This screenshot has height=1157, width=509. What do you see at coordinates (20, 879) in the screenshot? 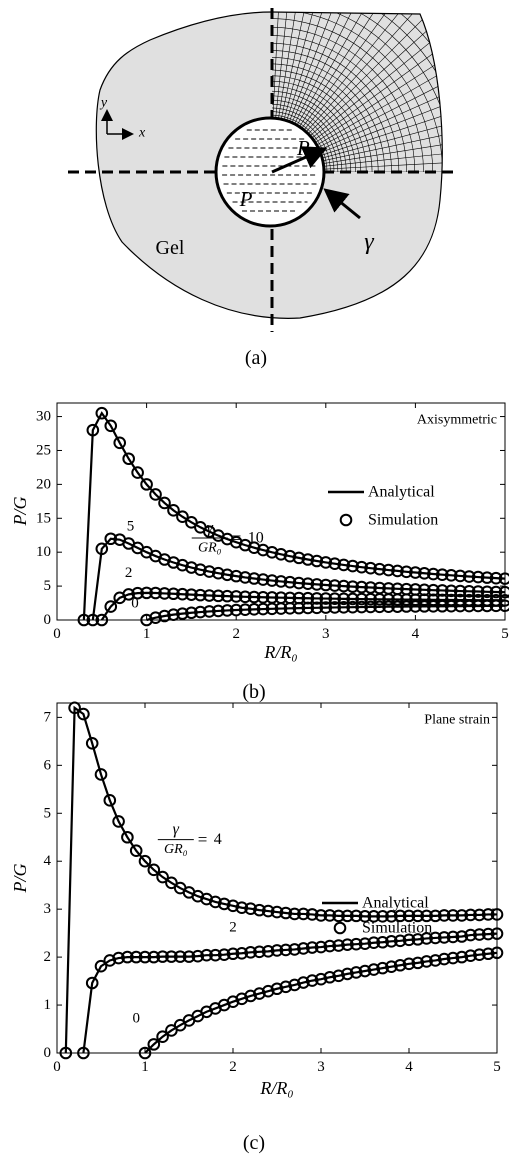
I see `y-axis-label: P/G` at bounding box center [20, 879].